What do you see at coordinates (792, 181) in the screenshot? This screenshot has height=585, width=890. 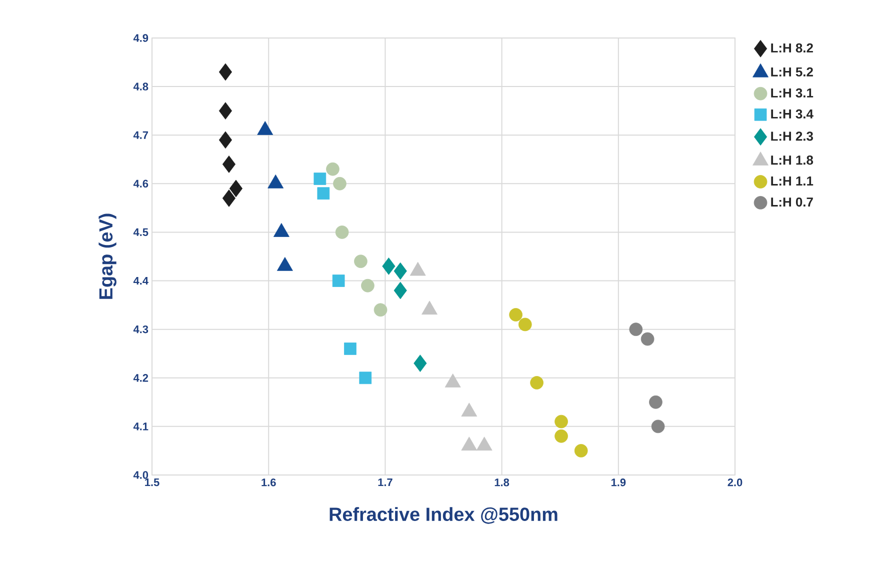 I see `legend-label: L:H 1.1` at bounding box center [792, 181].